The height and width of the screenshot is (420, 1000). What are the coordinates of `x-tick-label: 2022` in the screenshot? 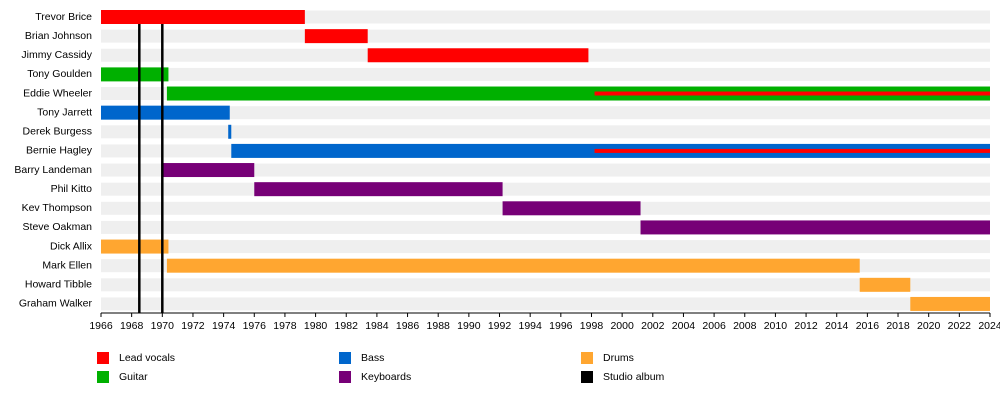 It's located at (960, 326).